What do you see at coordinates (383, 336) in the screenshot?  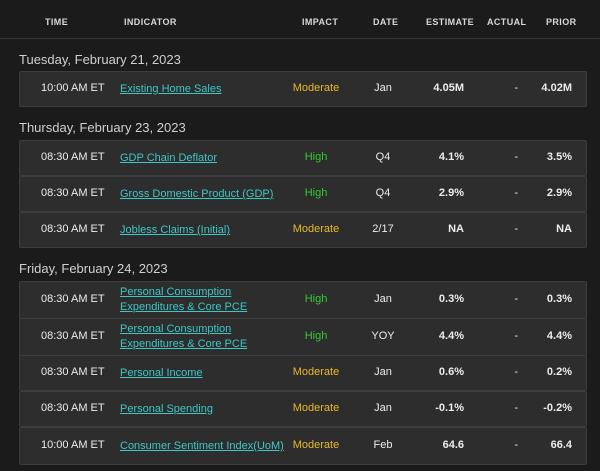 I see `date-cell: YOY` at bounding box center [383, 336].